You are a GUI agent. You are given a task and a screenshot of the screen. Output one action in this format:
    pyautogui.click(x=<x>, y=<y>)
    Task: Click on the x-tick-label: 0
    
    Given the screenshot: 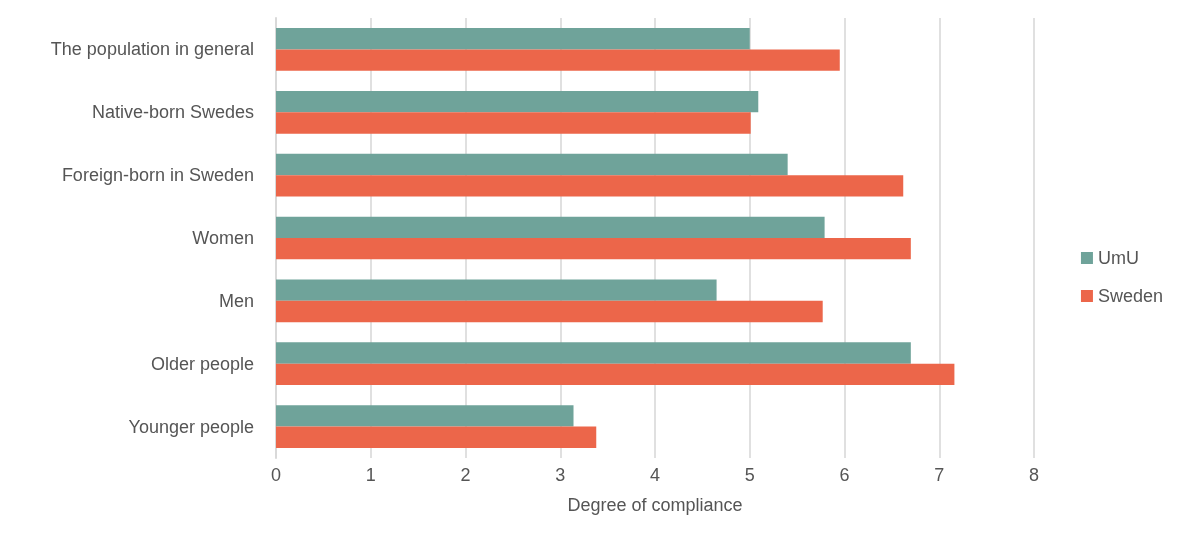 What is the action you would take?
    pyautogui.click(x=276, y=475)
    